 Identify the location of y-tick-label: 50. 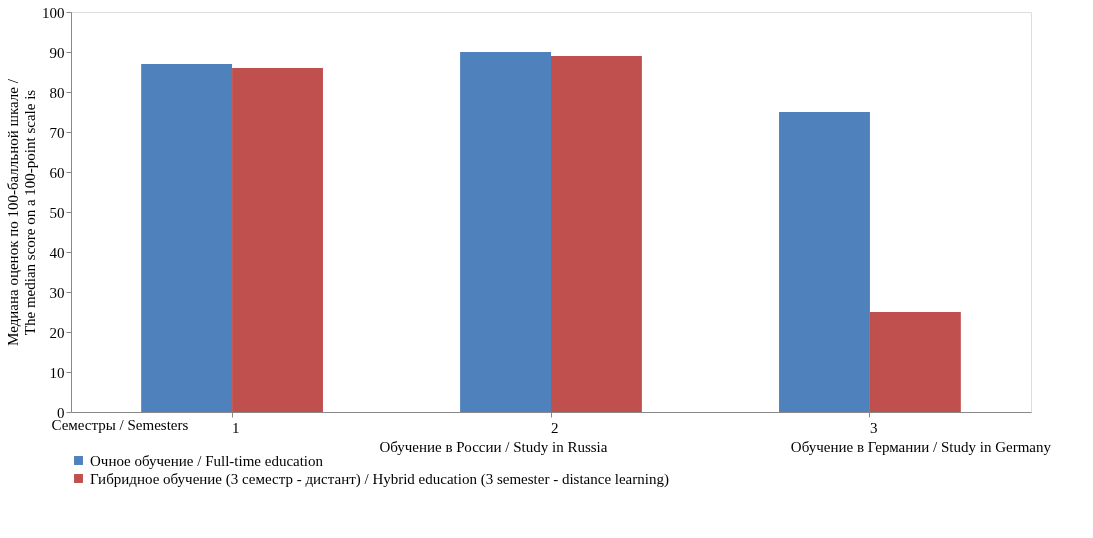
(57, 212).